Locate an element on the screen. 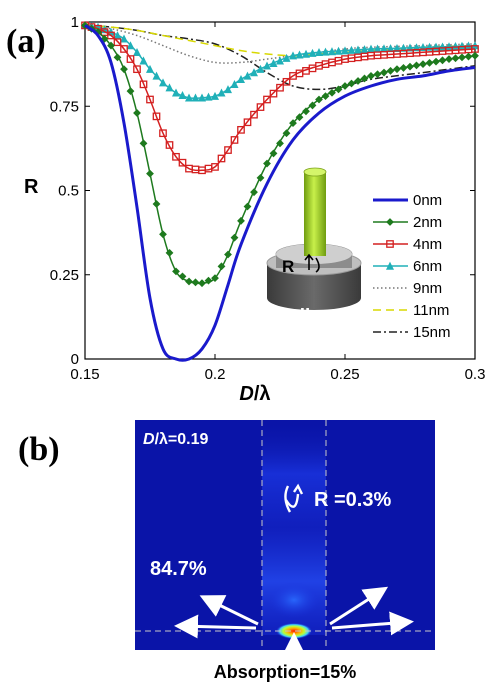  curve-arrow-icon is located at coordinates (317, 265).